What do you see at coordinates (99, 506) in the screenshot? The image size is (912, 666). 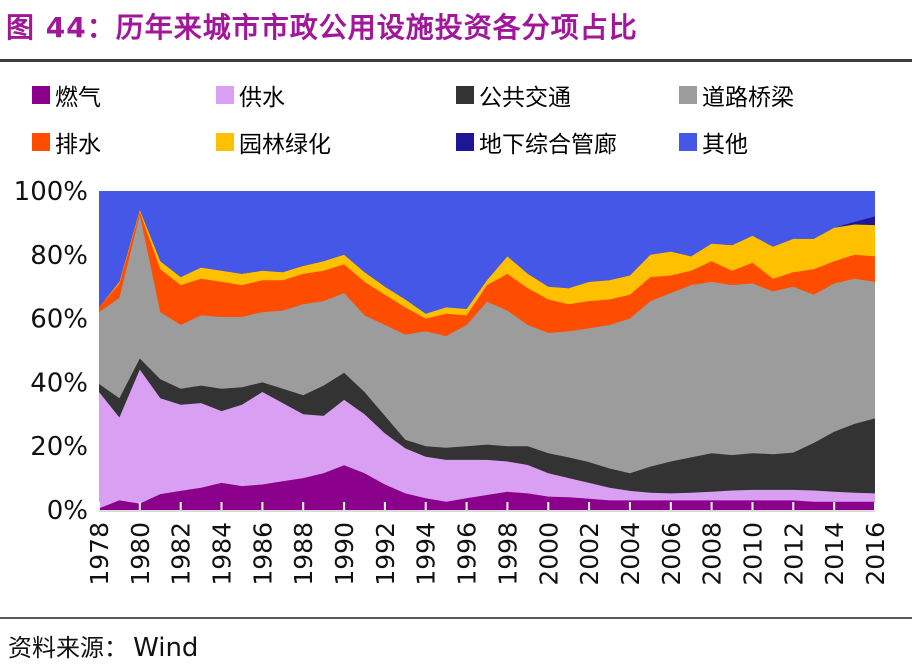 I see `x-tick-1978` at bounding box center [99, 506].